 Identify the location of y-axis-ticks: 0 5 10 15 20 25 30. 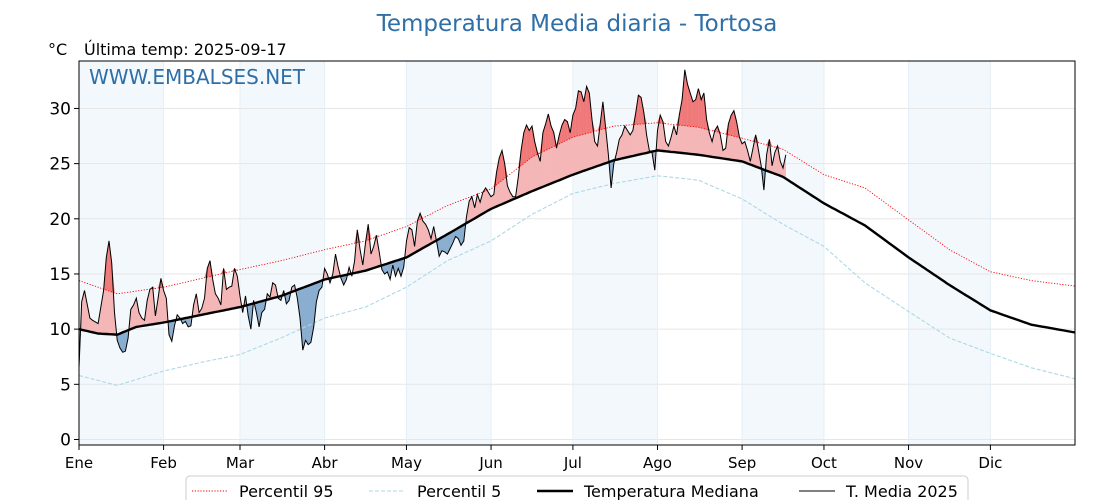
(64, 274).